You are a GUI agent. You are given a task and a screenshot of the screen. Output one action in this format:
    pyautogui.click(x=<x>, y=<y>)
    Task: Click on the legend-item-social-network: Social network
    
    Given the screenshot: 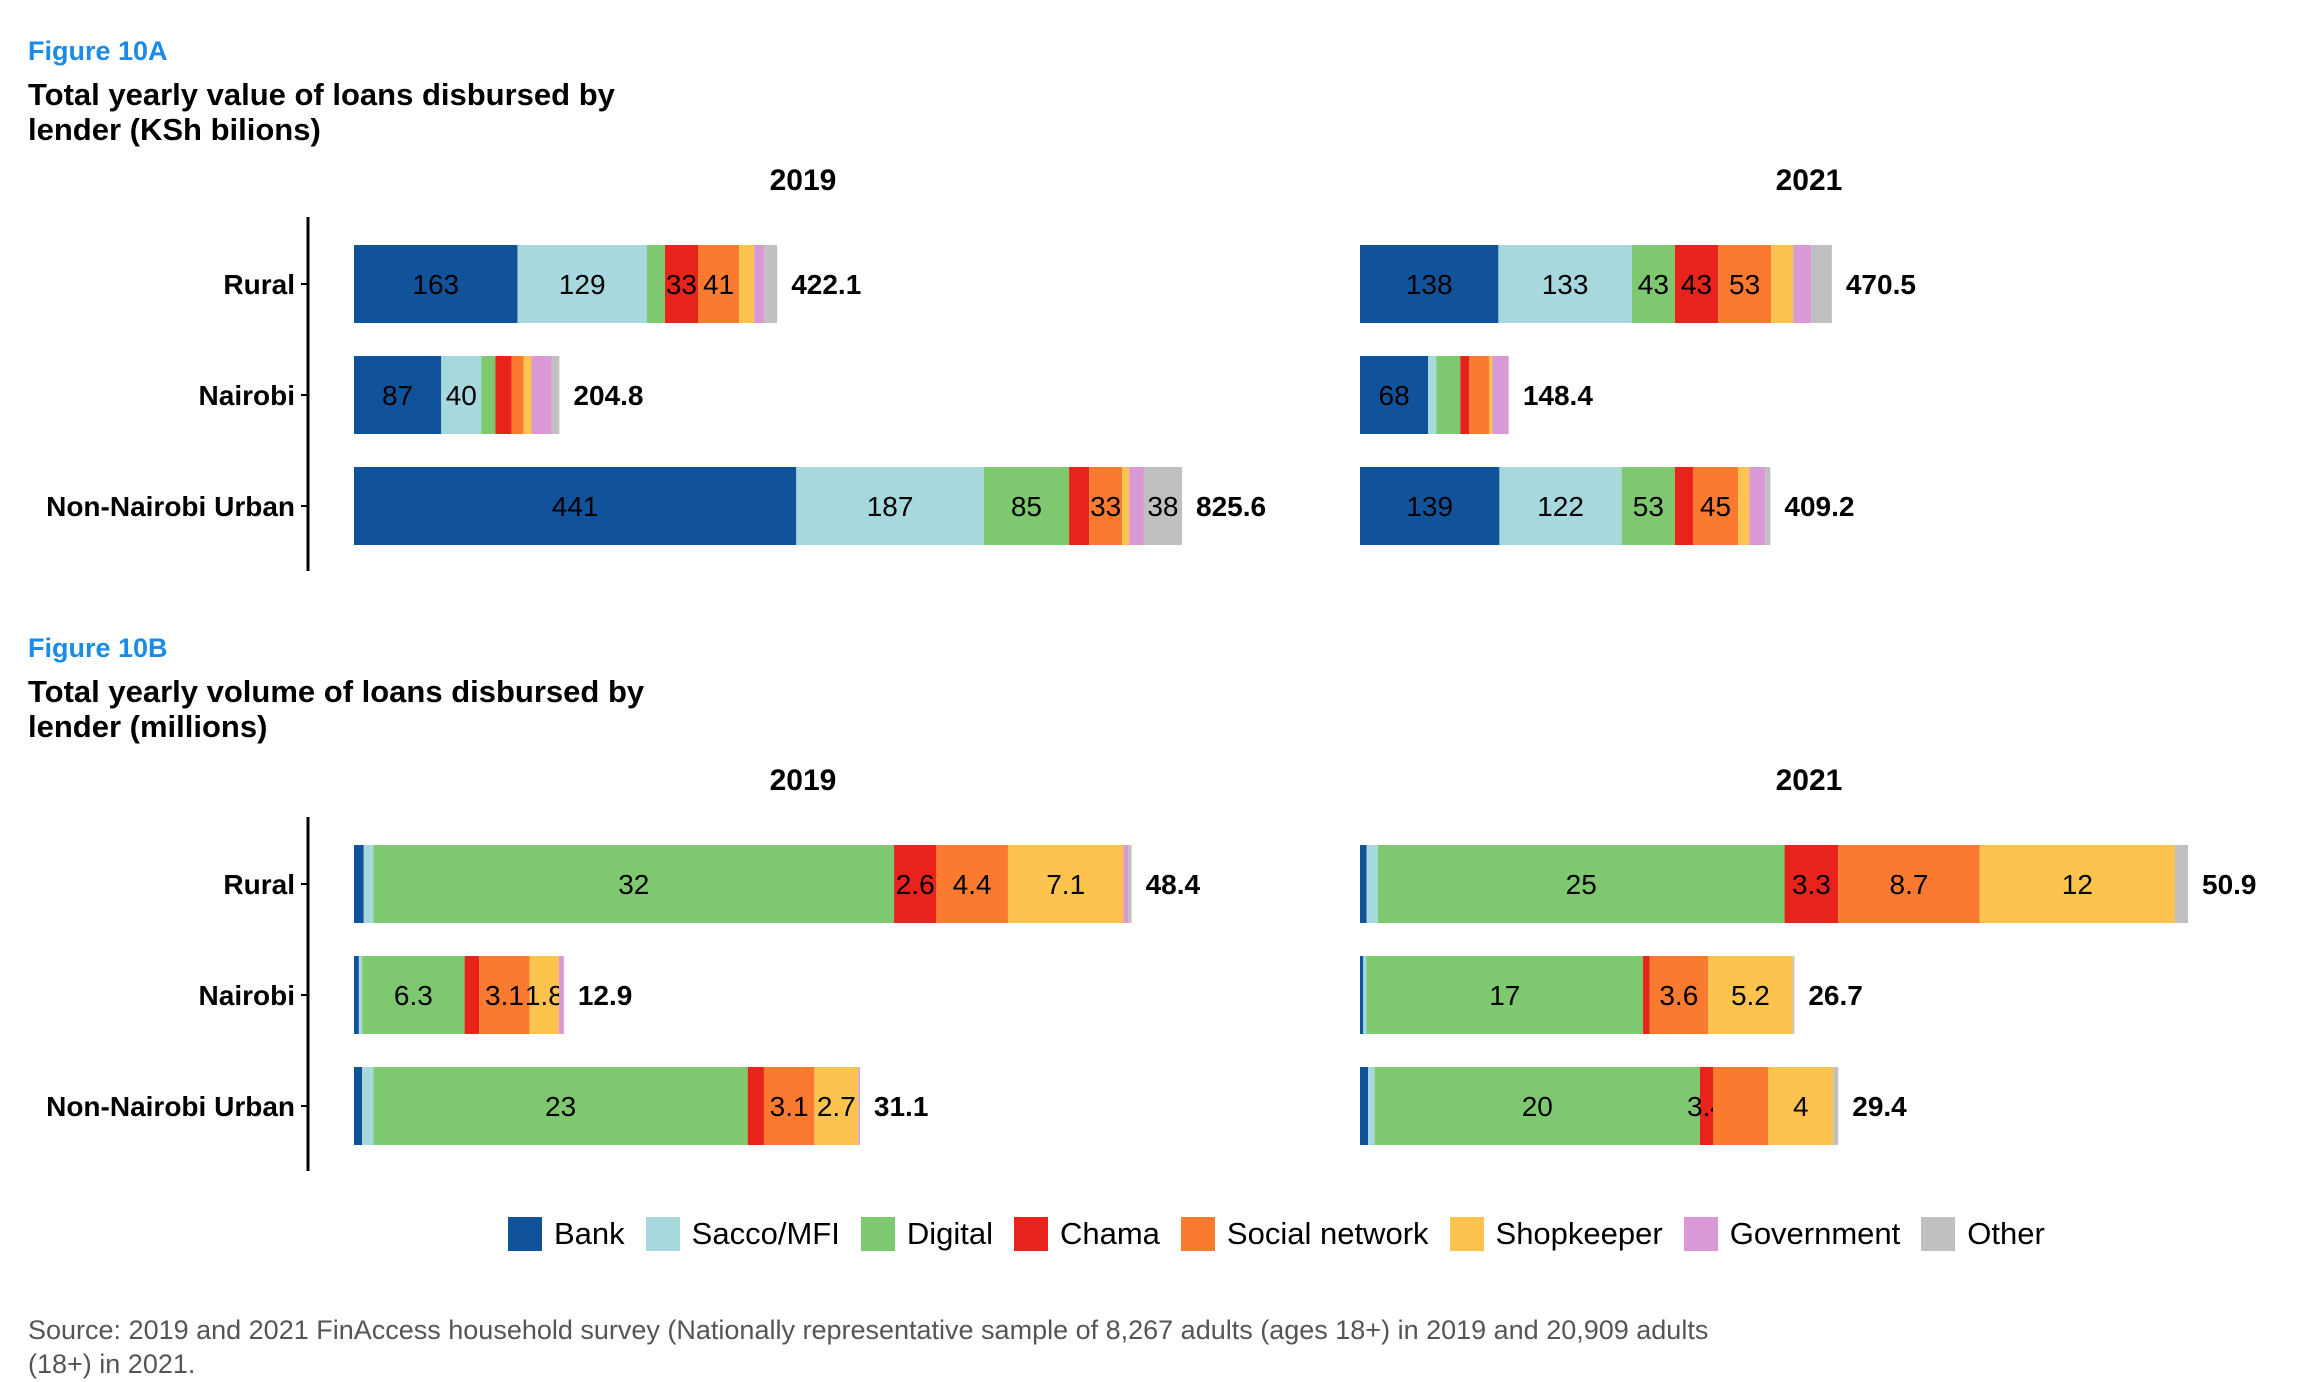 What is the action you would take?
    pyautogui.click(x=1304, y=1234)
    